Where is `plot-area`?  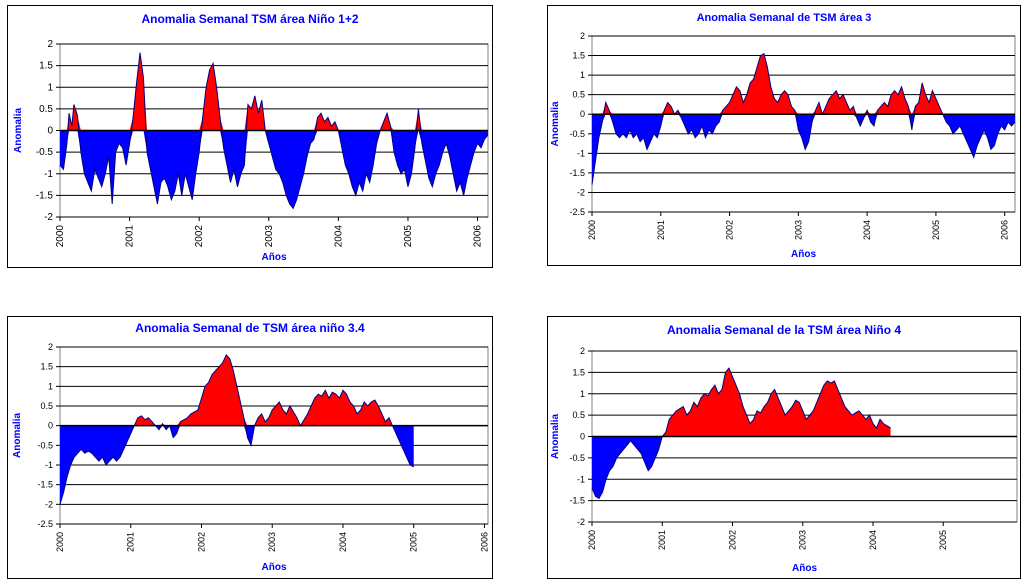
plot-area is located at coordinates (274, 435).